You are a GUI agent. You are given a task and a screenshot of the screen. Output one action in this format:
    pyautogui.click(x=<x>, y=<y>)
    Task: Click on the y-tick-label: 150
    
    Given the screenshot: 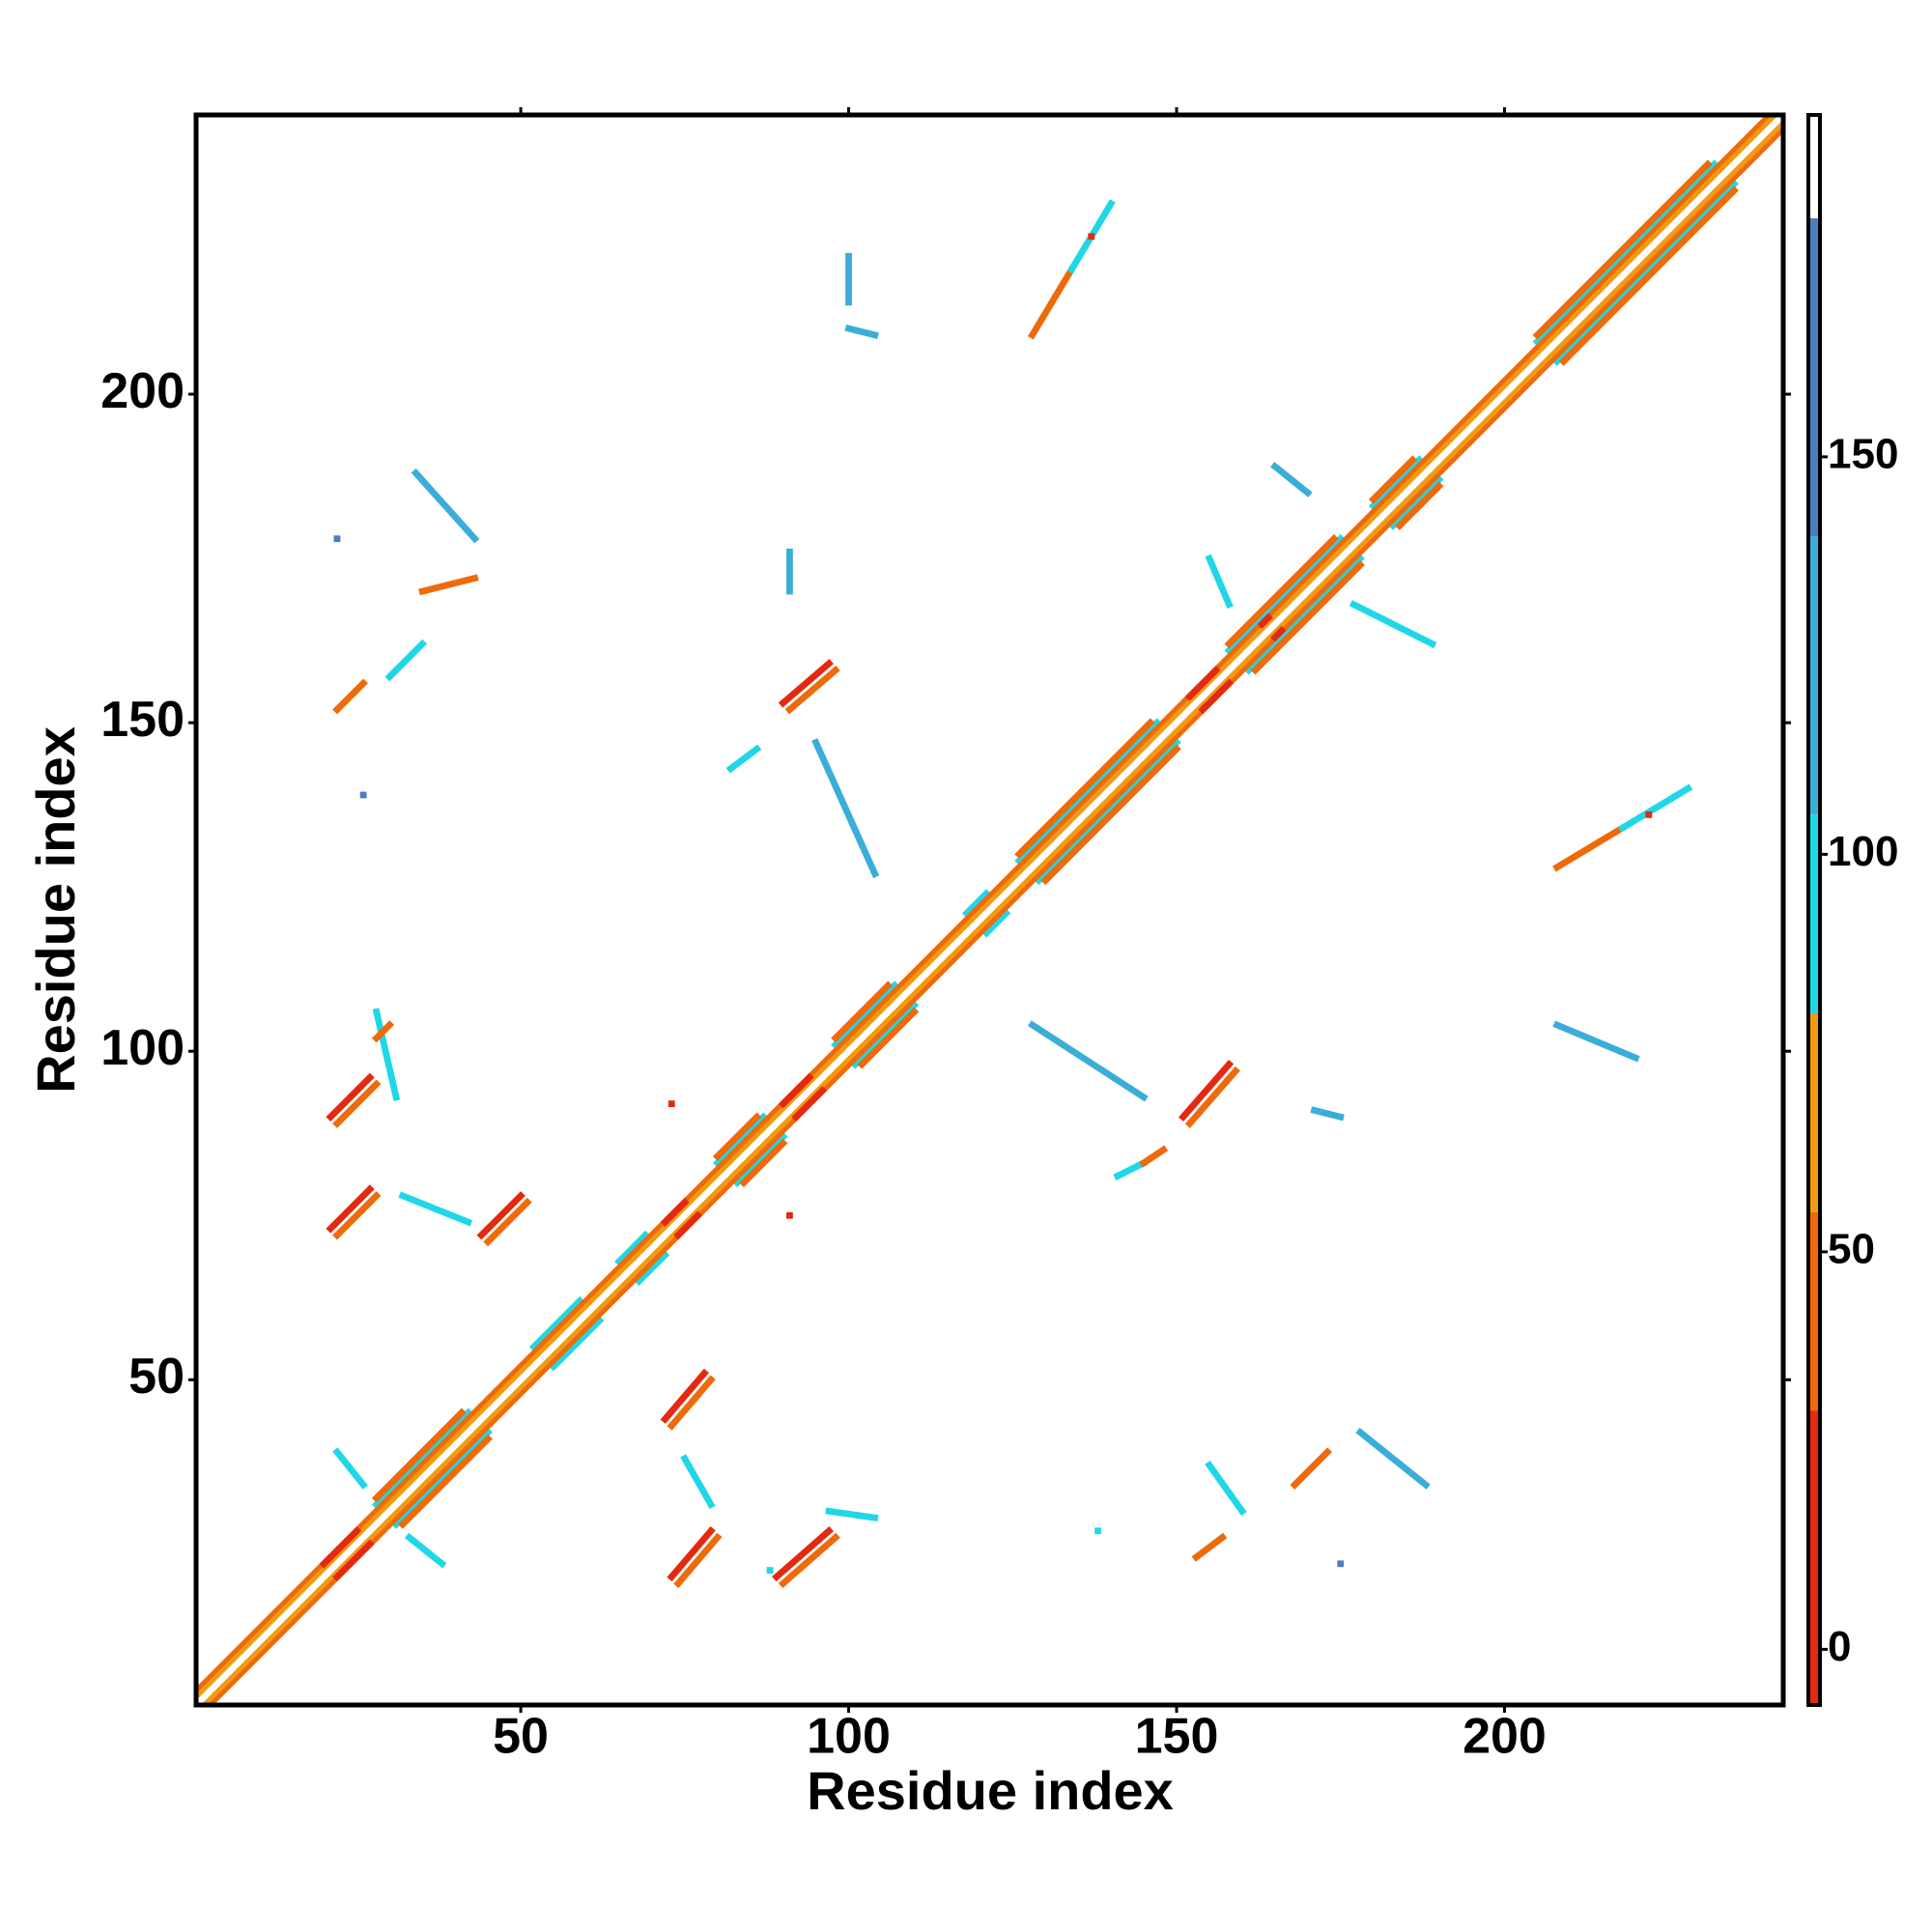 What is the action you would take?
    pyautogui.click(x=142, y=720)
    